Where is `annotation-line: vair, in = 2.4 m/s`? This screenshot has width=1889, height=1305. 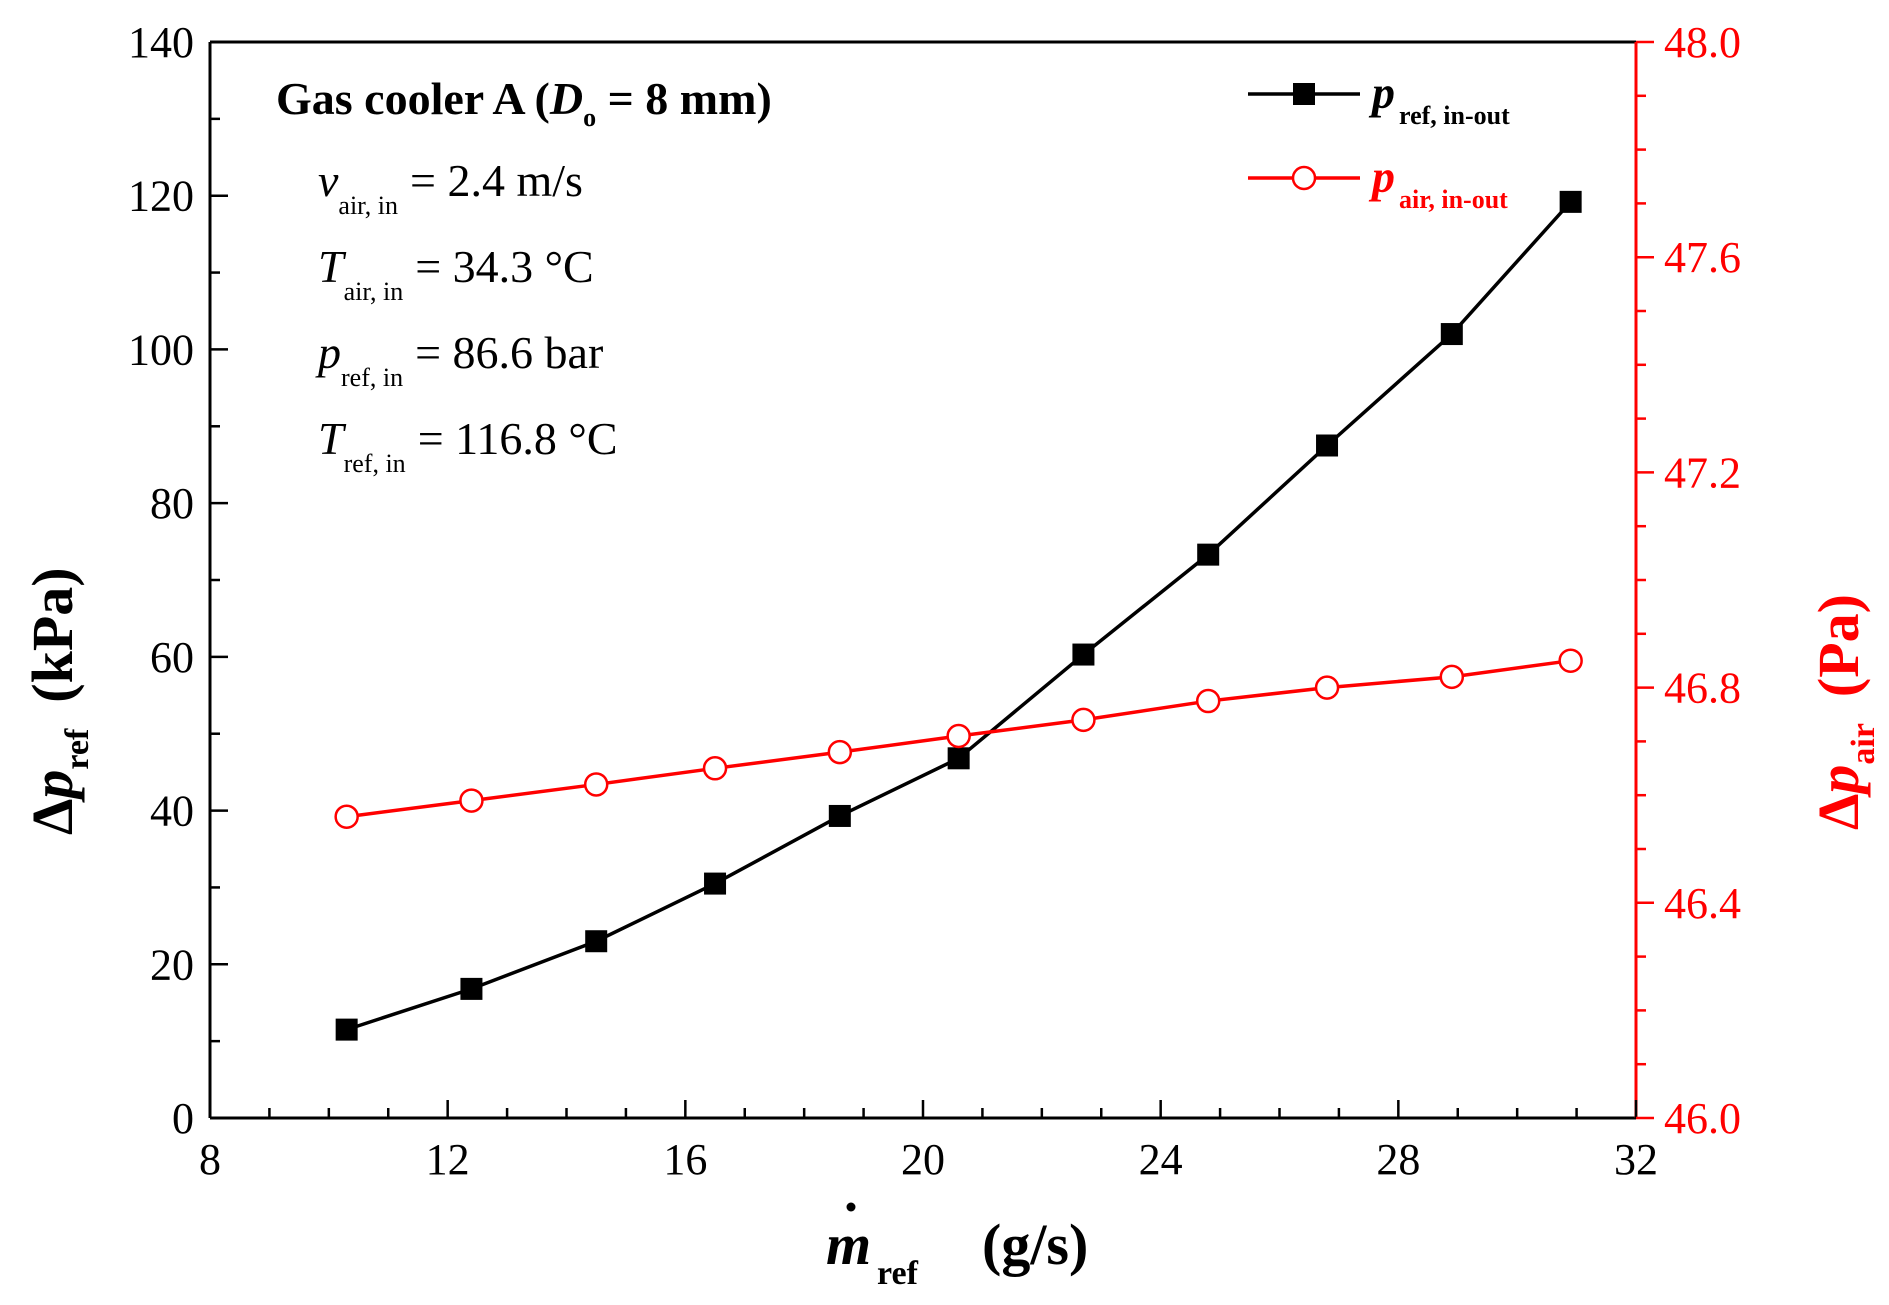 annotation-line: vair, in = 2.4 m/s is located at coordinates (450, 187).